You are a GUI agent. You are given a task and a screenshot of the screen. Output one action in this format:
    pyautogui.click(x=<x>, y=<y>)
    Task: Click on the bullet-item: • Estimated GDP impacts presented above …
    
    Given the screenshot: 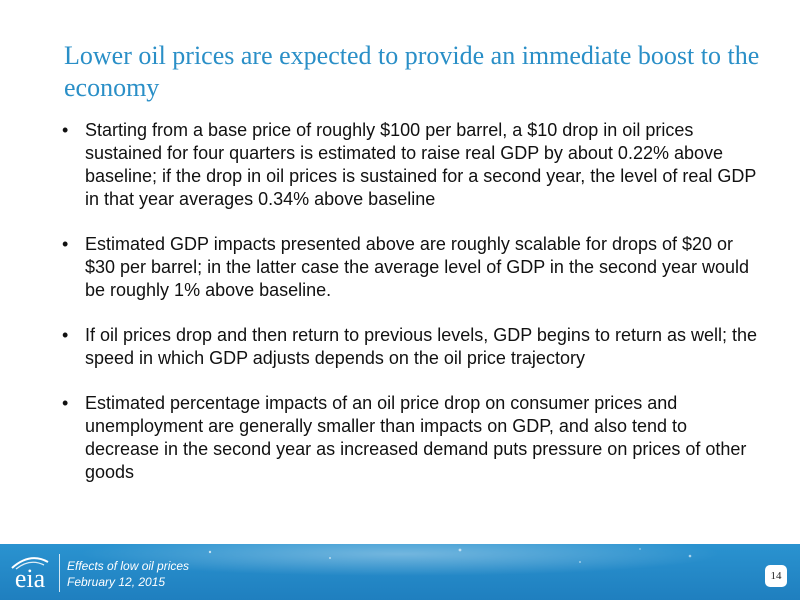 What is the action you would take?
    pyautogui.click(x=412, y=267)
    